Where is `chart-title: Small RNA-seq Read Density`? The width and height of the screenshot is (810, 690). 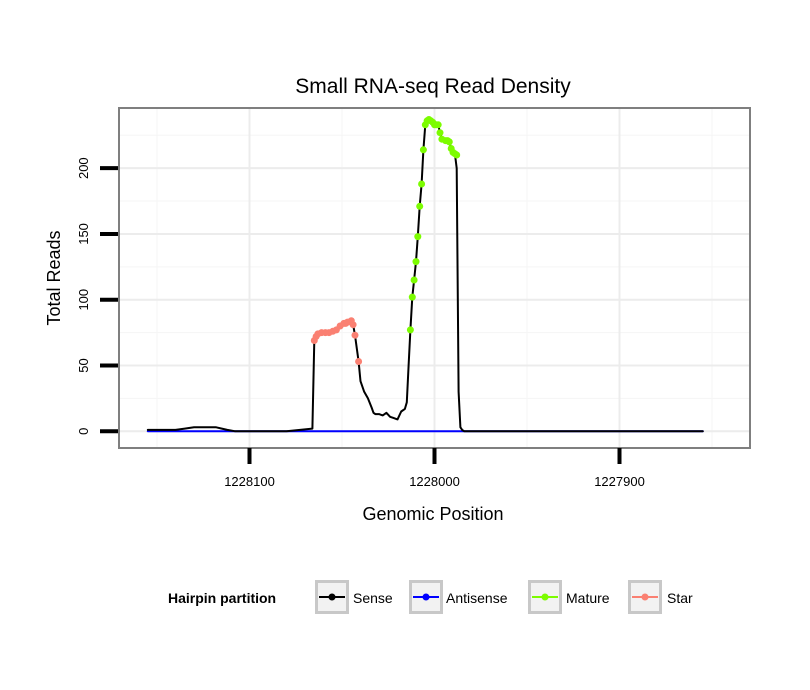 chart-title: Small RNA-seq Read Density is located at coordinates (433, 86).